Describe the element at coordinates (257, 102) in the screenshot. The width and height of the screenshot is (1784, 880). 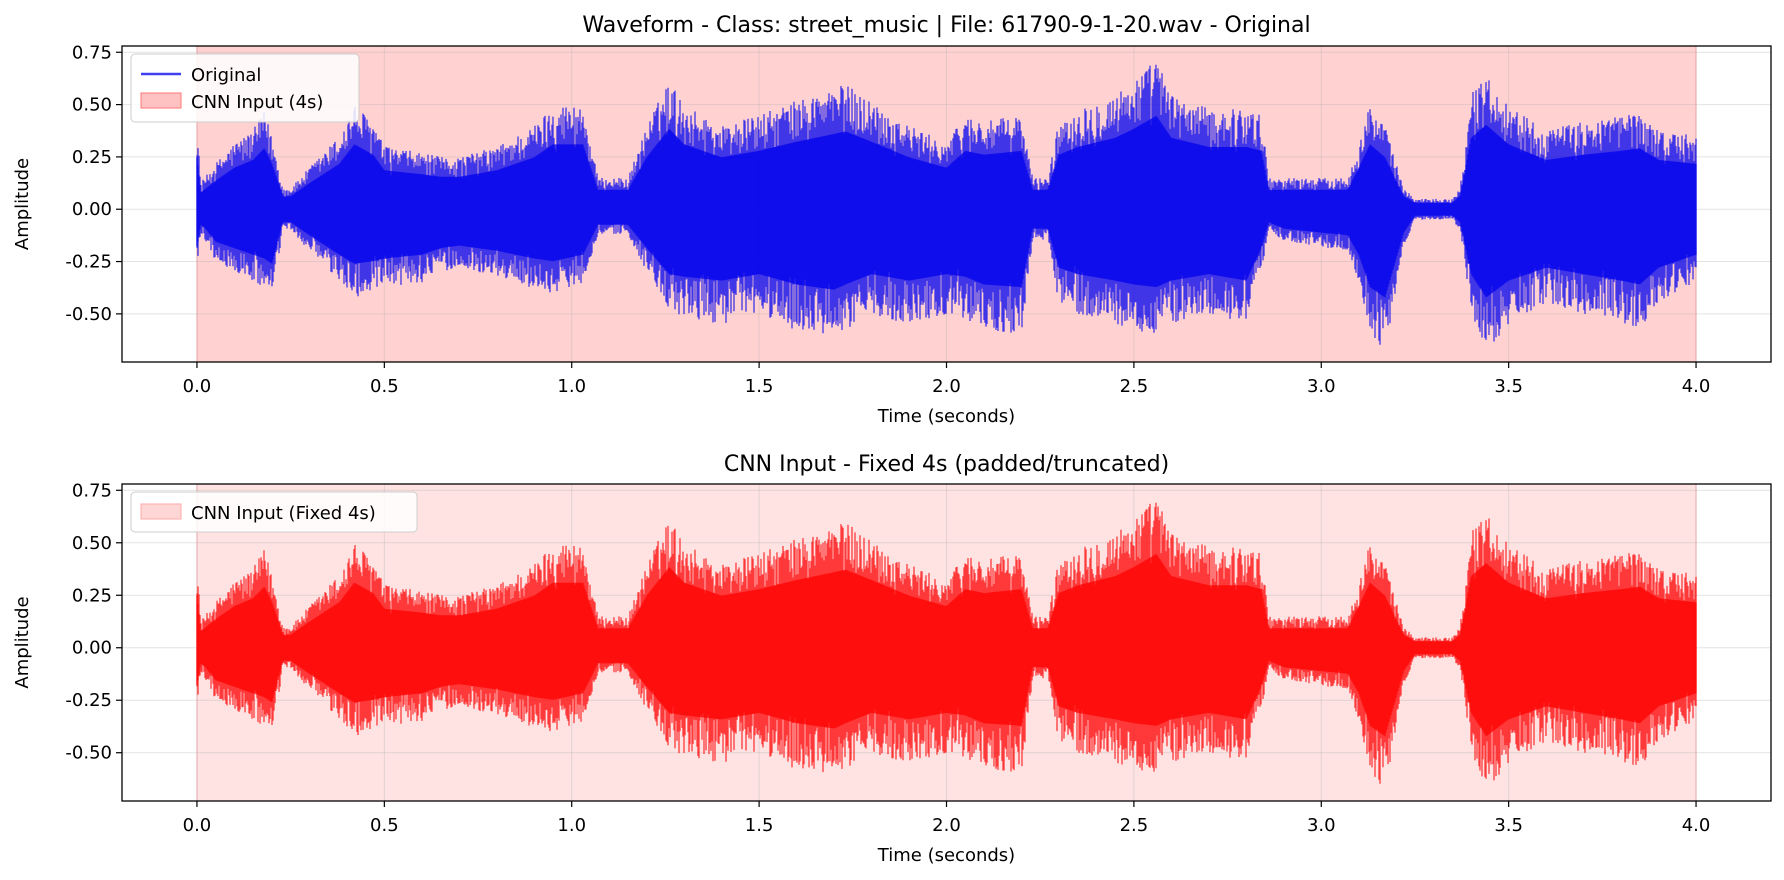
I see `original-legend-entry-cnn-input: CNN Input (4s)` at that location.